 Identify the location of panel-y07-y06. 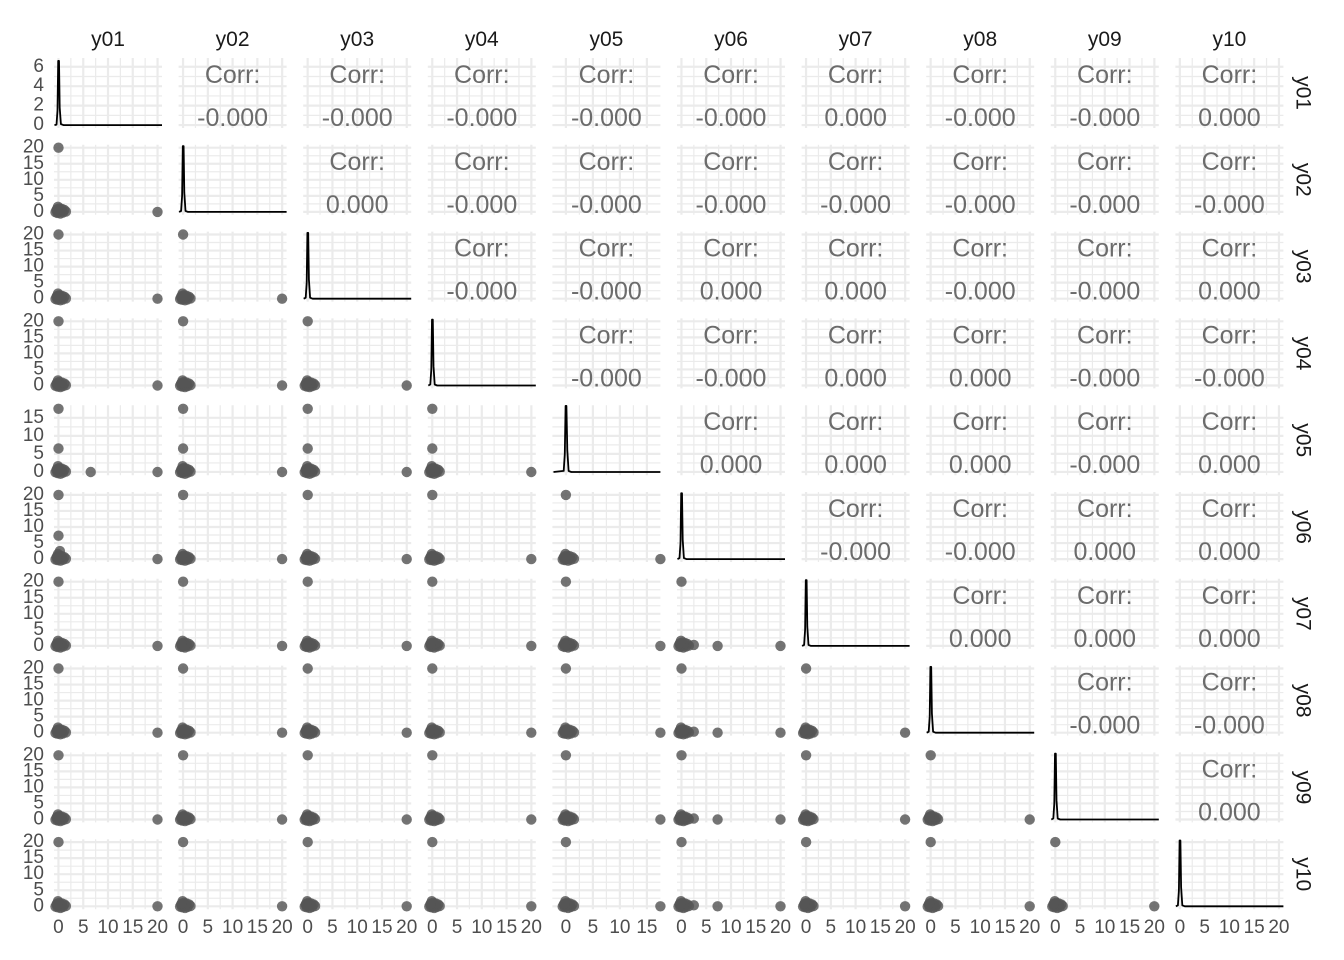
(729, 614).